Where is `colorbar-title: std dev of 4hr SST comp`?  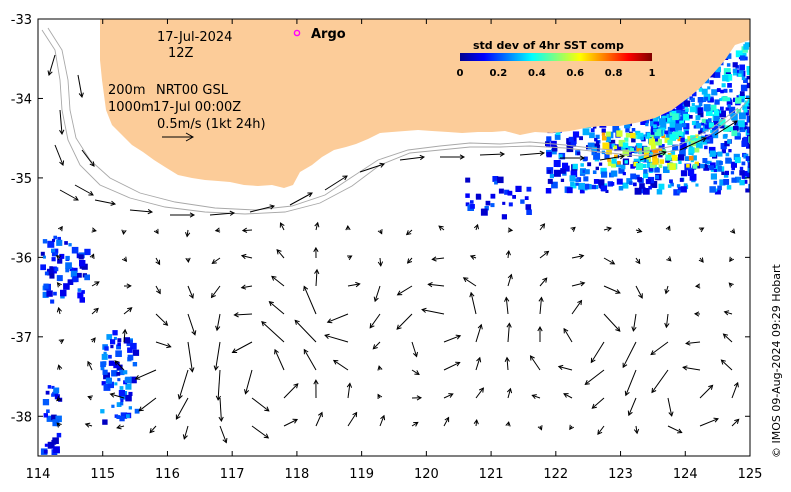 colorbar-title: std dev of 4hr SST comp is located at coordinates (548, 45).